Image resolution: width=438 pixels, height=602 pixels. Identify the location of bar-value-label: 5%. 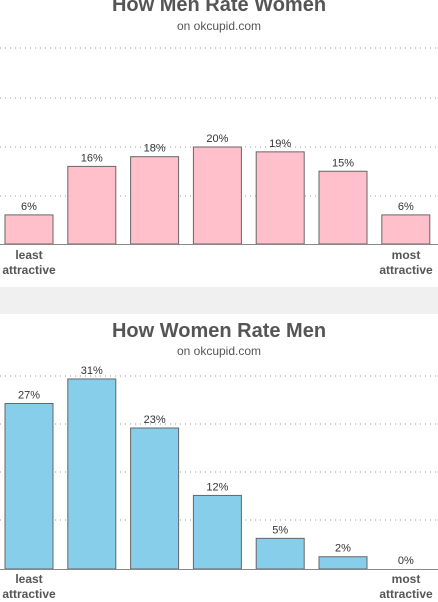
(280, 530).